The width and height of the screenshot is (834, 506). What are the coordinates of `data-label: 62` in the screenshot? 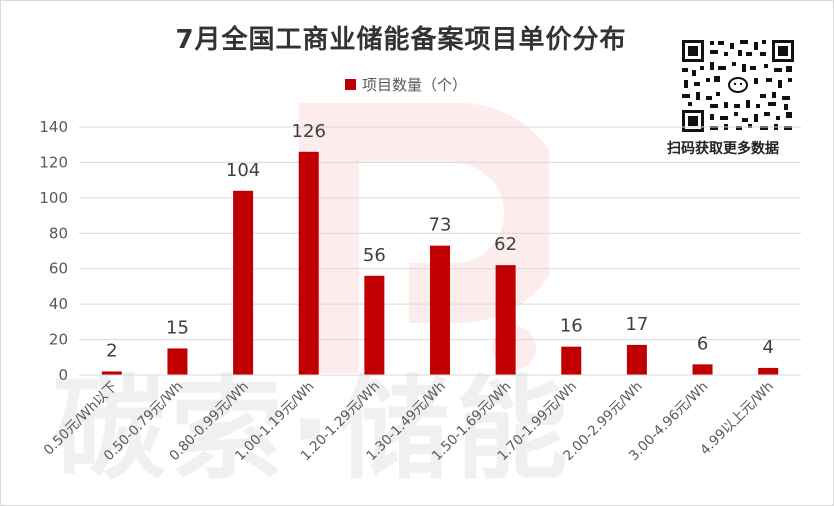 It's located at (505, 244).